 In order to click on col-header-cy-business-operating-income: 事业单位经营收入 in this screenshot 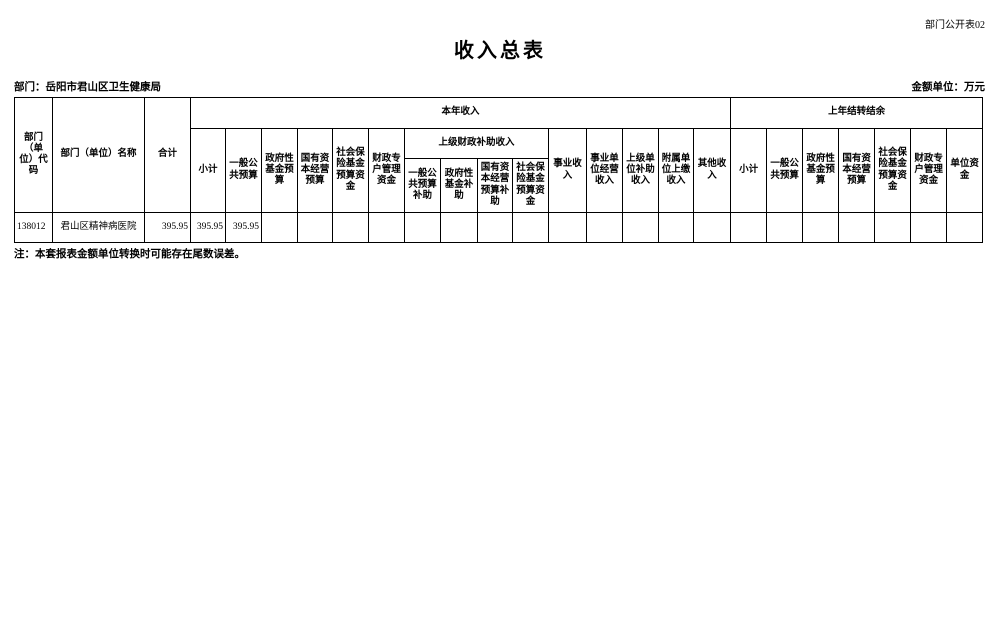, I will do `click(604, 170)`.